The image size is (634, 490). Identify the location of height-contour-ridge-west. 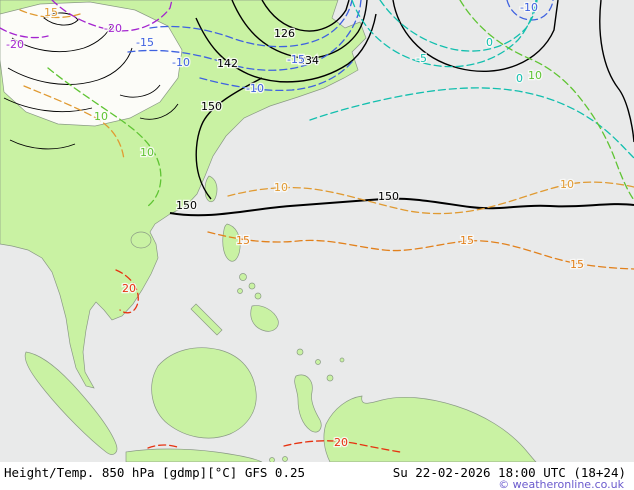
(475, 36).